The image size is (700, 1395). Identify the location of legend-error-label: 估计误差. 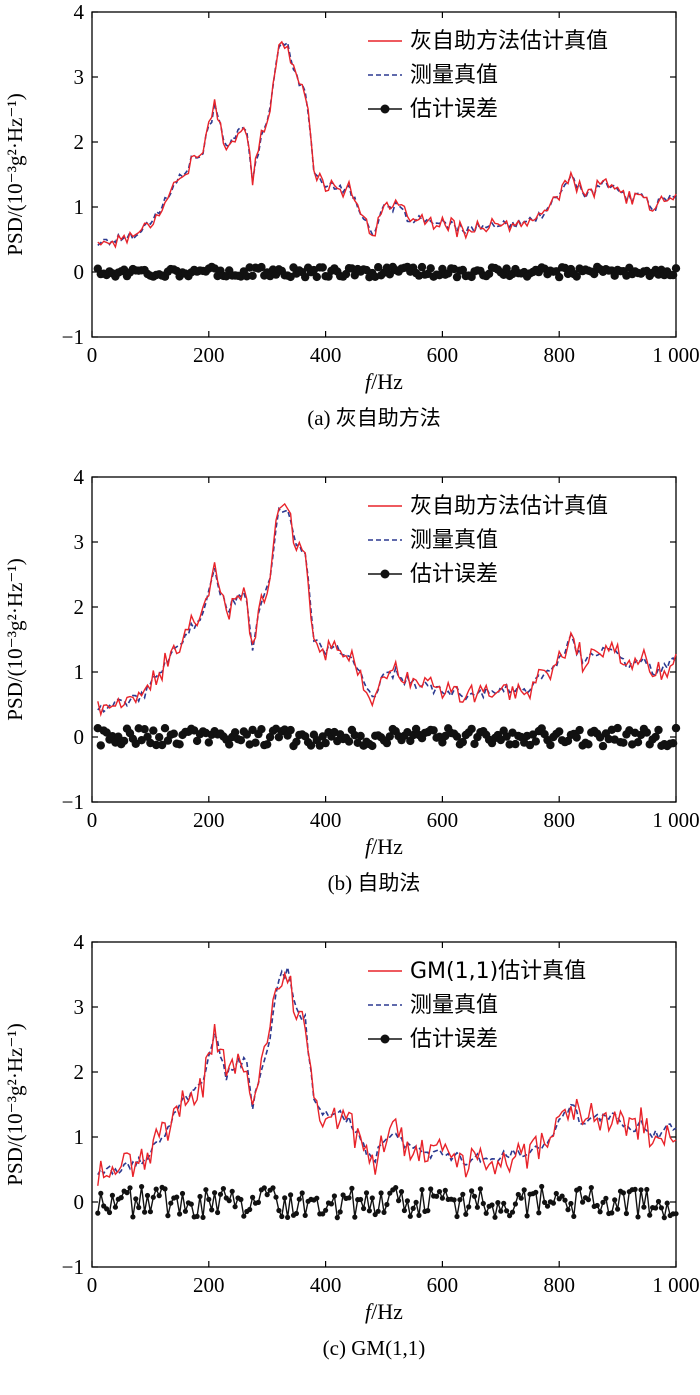
(454, 574).